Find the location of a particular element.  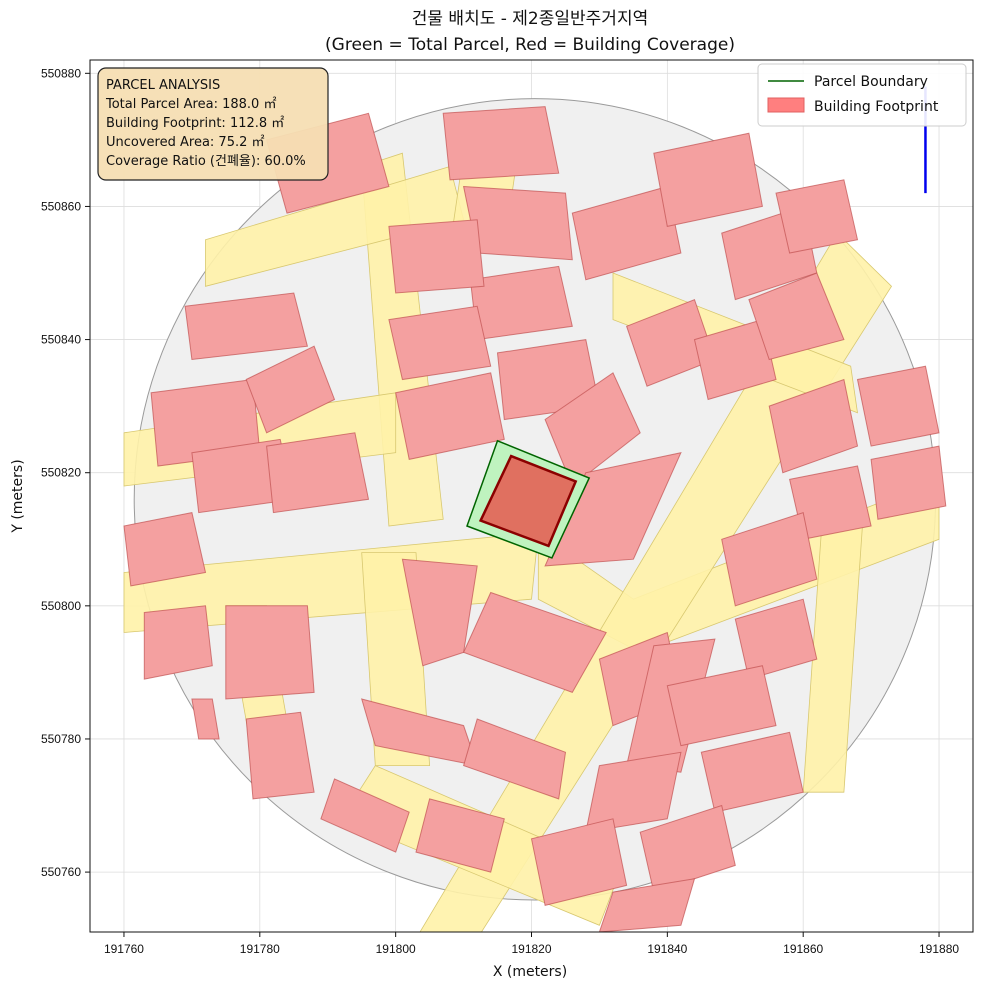

legend-label-building: Building Footprint is located at coordinates (876, 107).